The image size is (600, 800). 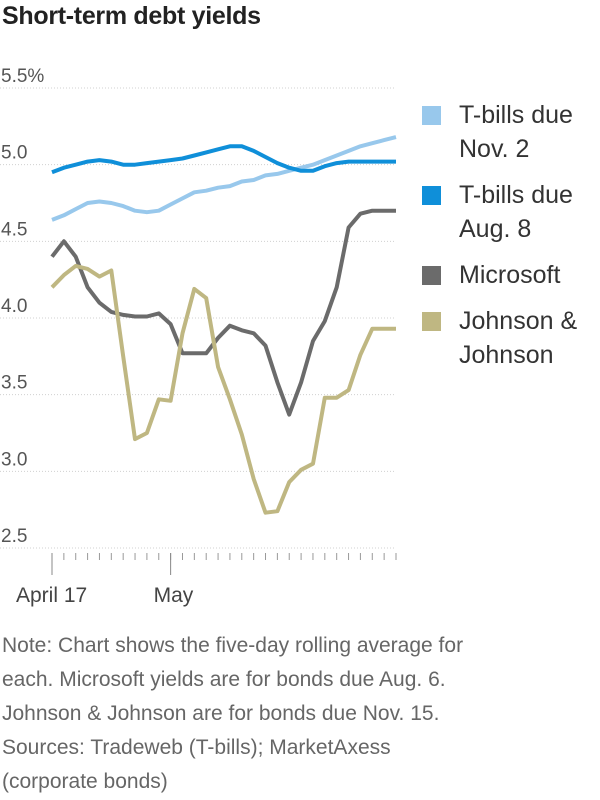 What do you see at coordinates (14, 383) in the screenshot?
I see `y-tick-label: 3.5` at bounding box center [14, 383].